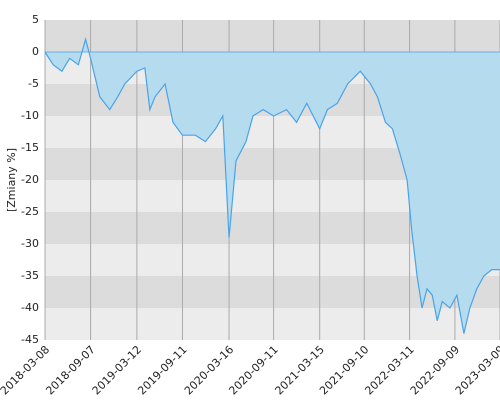  What do you see at coordinates (30, 243) in the screenshot?
I see `y-tick-label: -30` at bounding box center [30, 243].